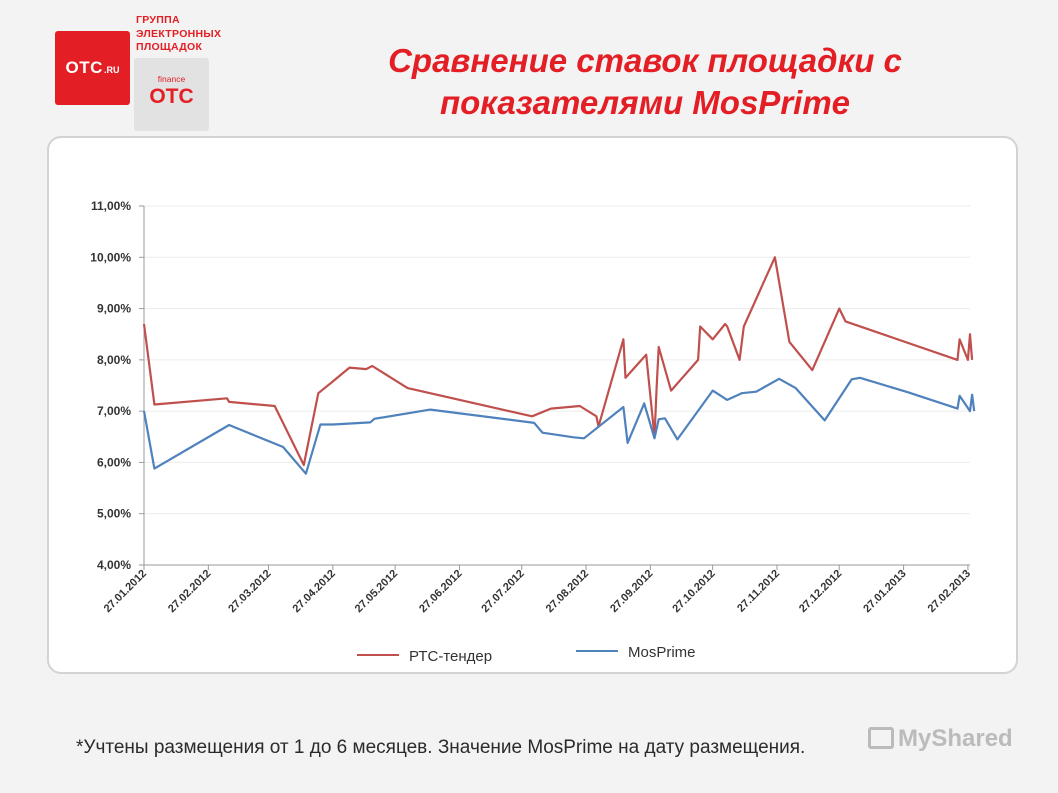  I want to click on x-tick-label: 27.02.2012, so click(189, 591).